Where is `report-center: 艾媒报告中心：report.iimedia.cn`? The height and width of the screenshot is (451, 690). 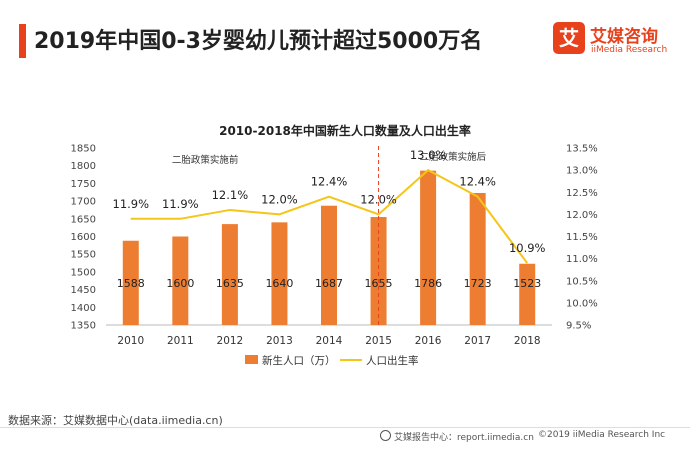
report-center: 艾媒报告中心：report.iimedia.cn is located at coordinates (457, 436).